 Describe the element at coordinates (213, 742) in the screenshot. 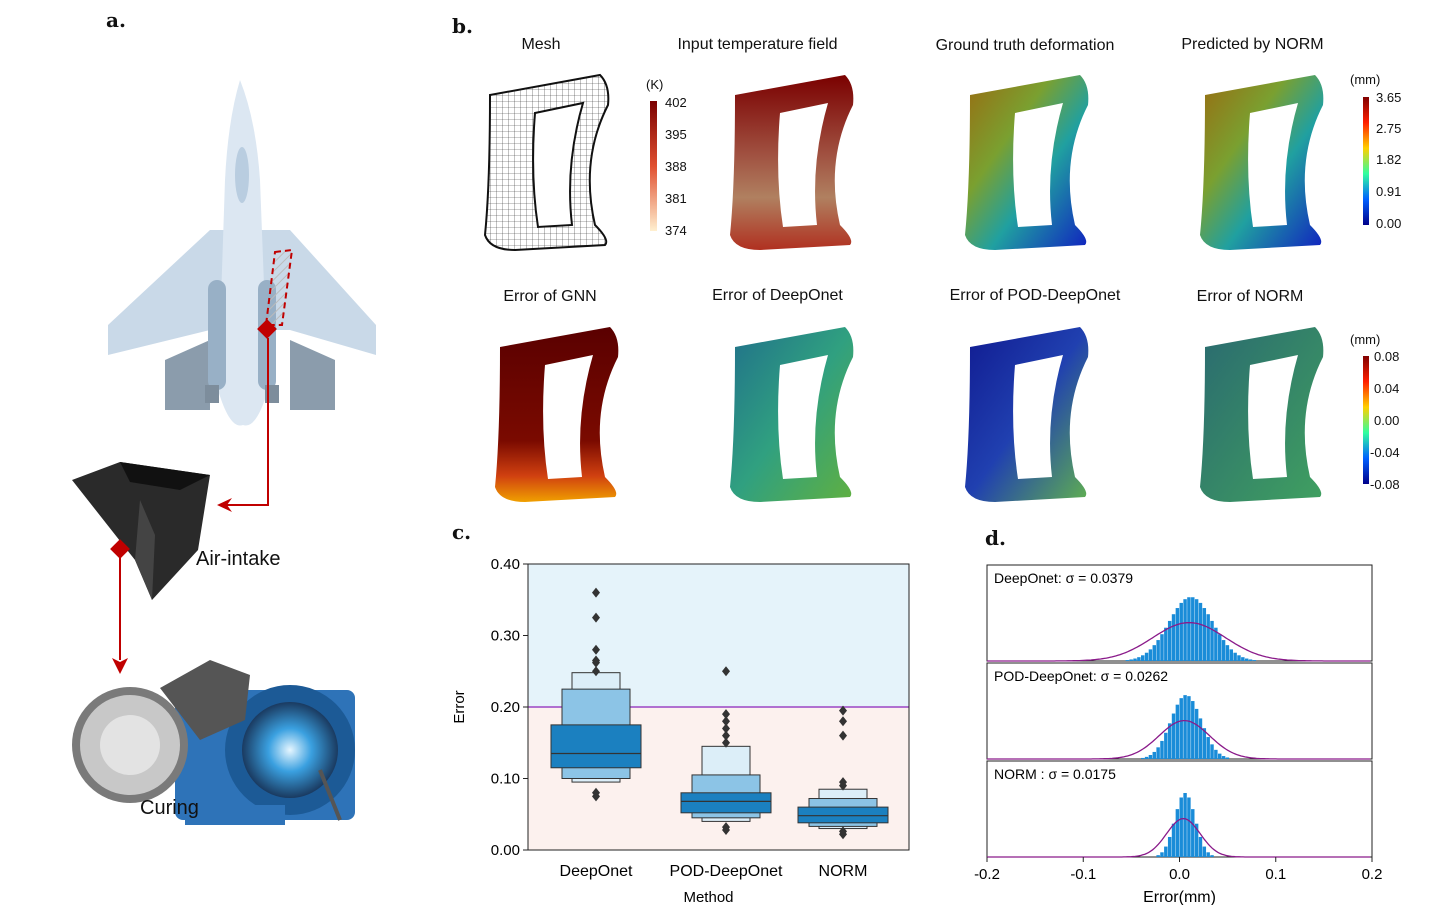

I see `autoclave-icon` at that location.